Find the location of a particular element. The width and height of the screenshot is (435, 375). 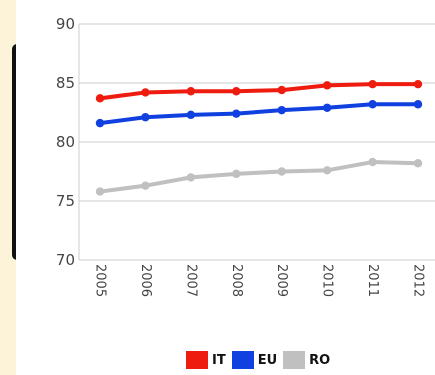

y-tick-label: 70 is located at coordinates (65, 260).